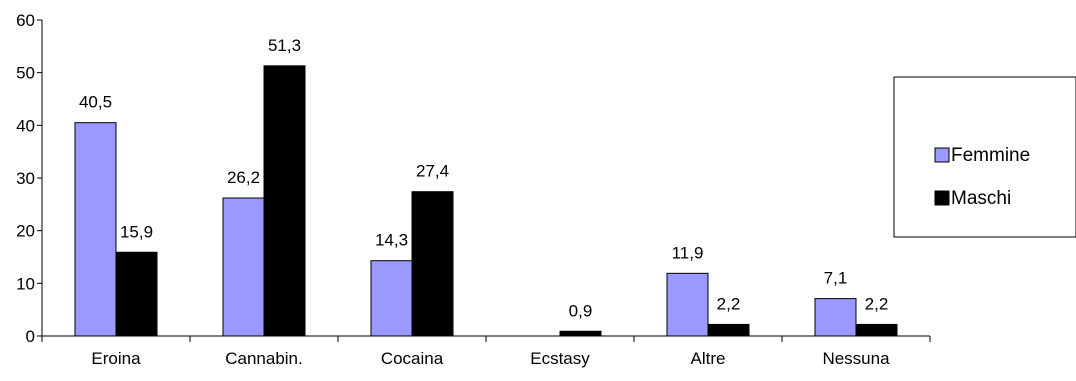  I want to click on x-tick-label: Cocaina, so click(412, 358).